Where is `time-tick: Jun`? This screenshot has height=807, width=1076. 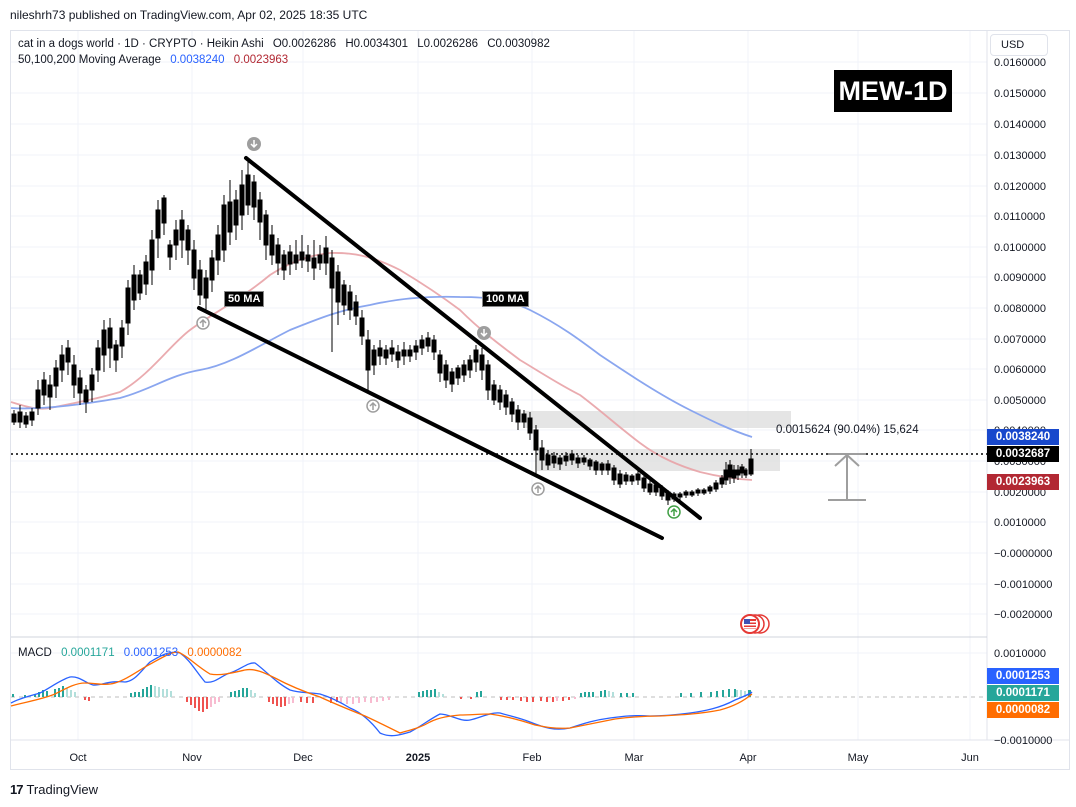 time-tick: Jun is located at coordinates (970, 758).